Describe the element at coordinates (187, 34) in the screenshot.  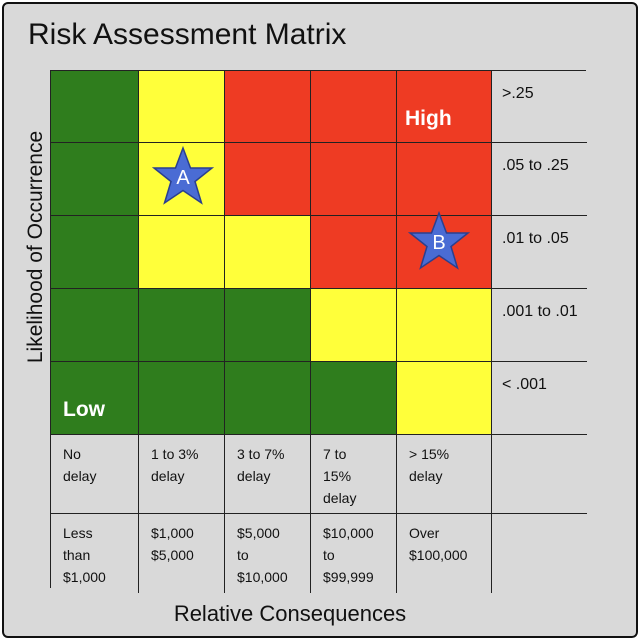
I see `page-title: Risk Assessment Matrix` at that location.